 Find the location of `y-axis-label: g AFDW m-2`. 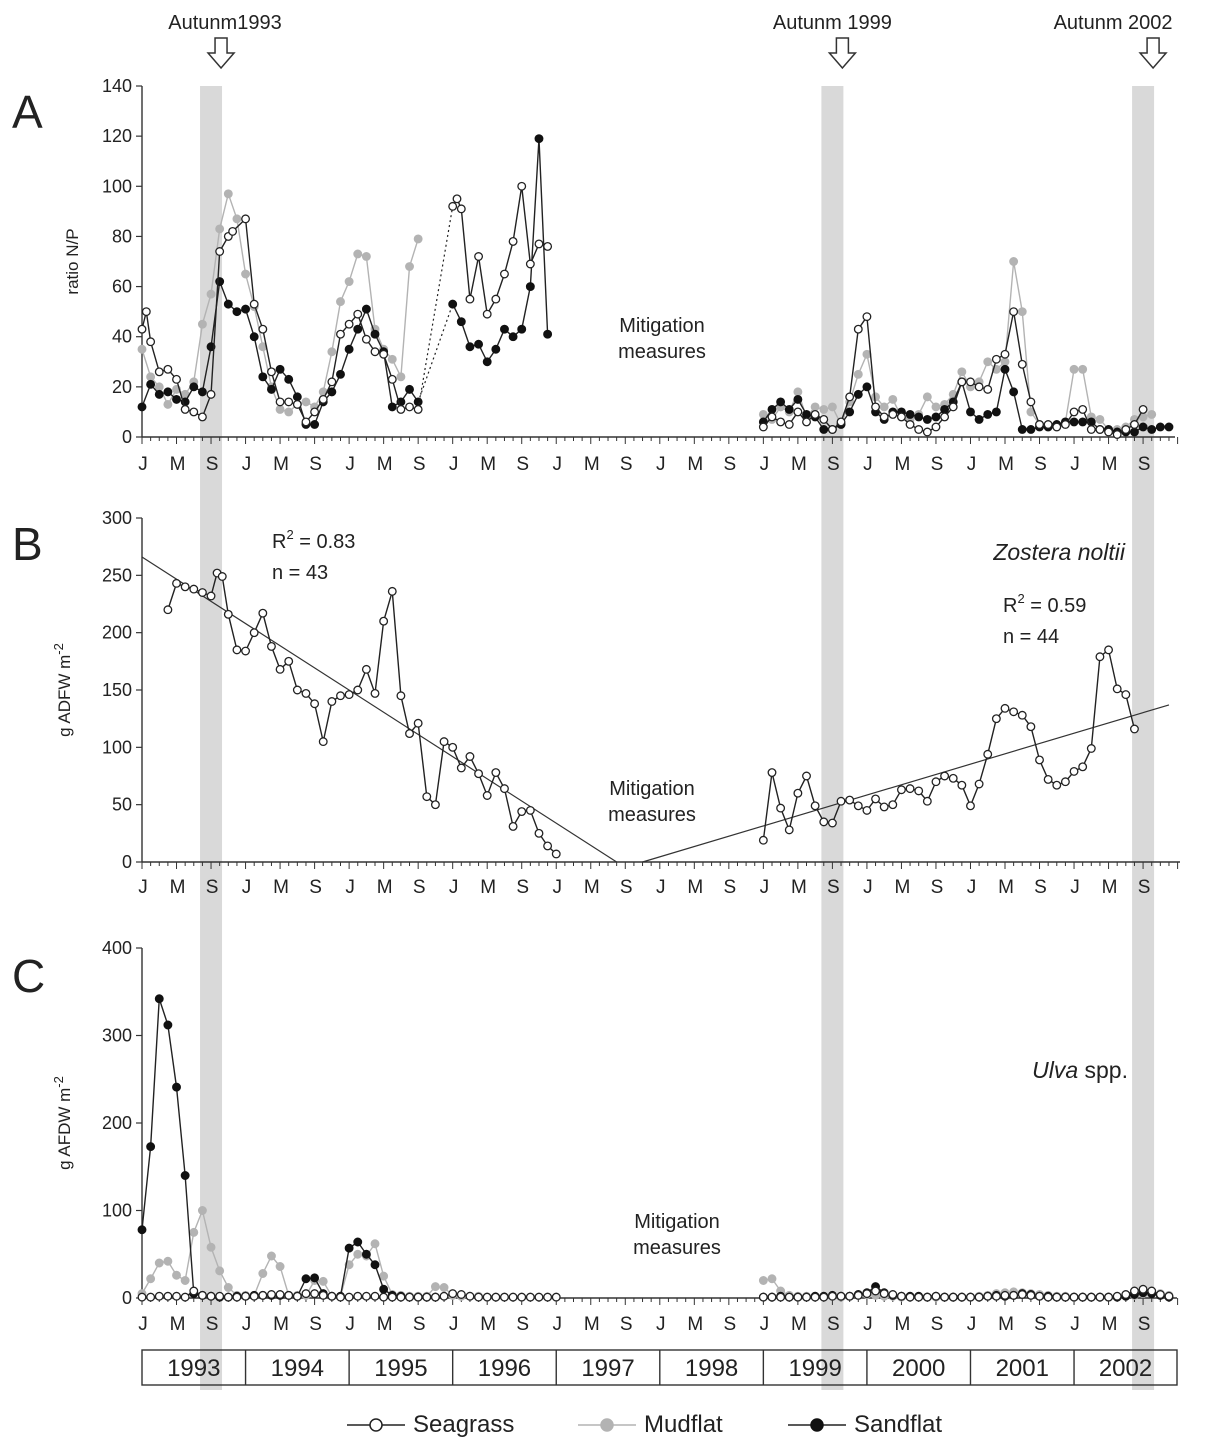

y-axis-label: g AFDW m-2 is located at coordinates (62, 1123).